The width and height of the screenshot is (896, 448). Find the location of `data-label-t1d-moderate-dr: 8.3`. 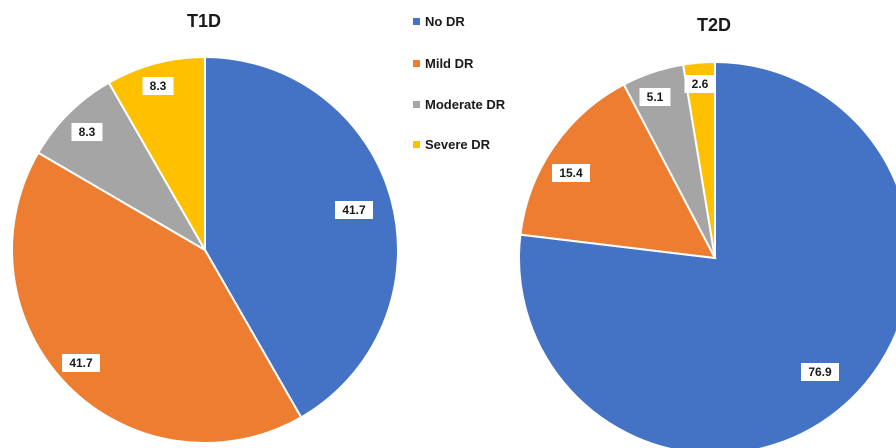

data-label-t1d-moderate-dr: 8.3 is located at coordinates (87, 132).